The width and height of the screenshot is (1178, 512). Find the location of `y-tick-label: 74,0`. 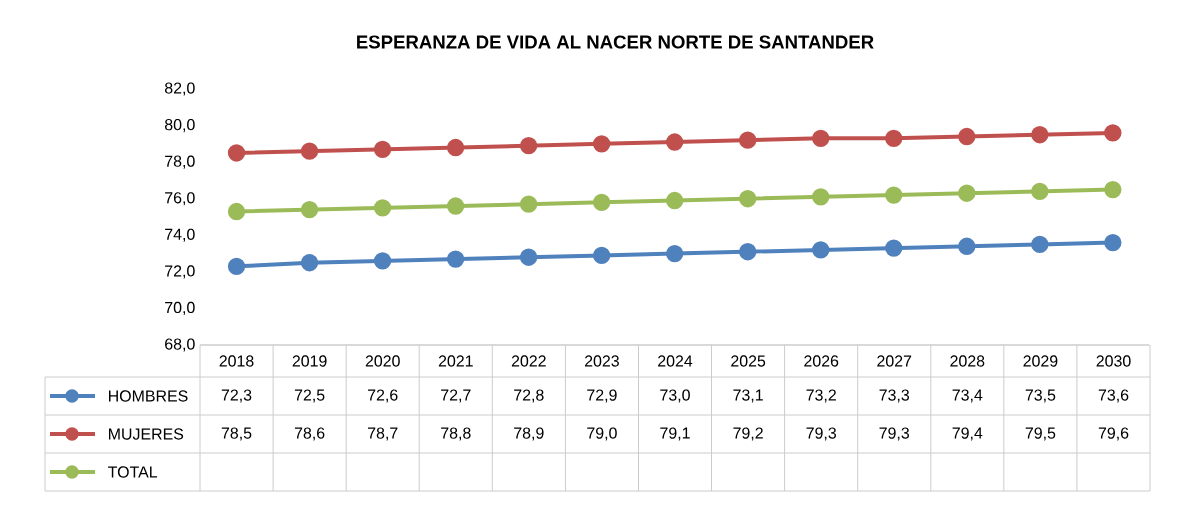

y-tick-label: 74,0 is located at coordinates (180, 235).